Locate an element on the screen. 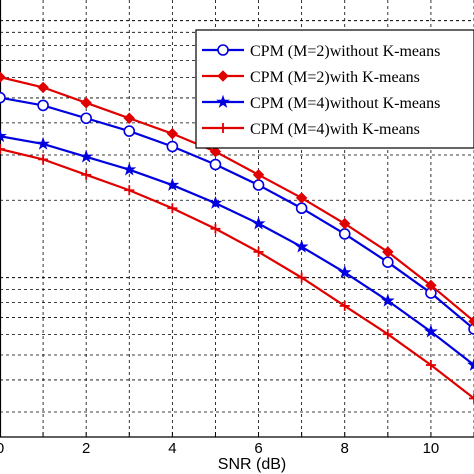  legend-label: CPM (M=2)with K-means is located at coordinates (335, 77).